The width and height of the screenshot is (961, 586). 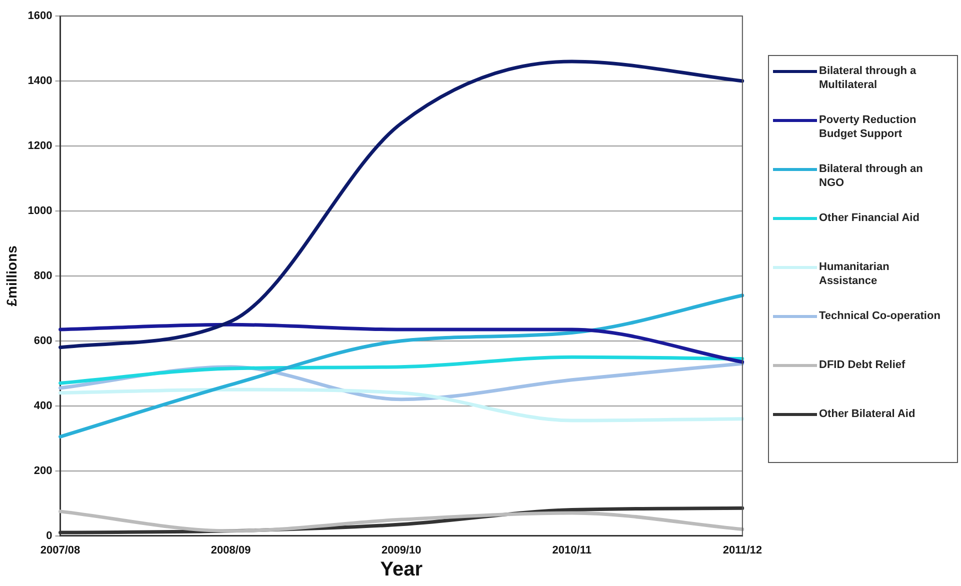 I want to click on legend-label: Other Bilateral Aid, so click(x=867, y=414).